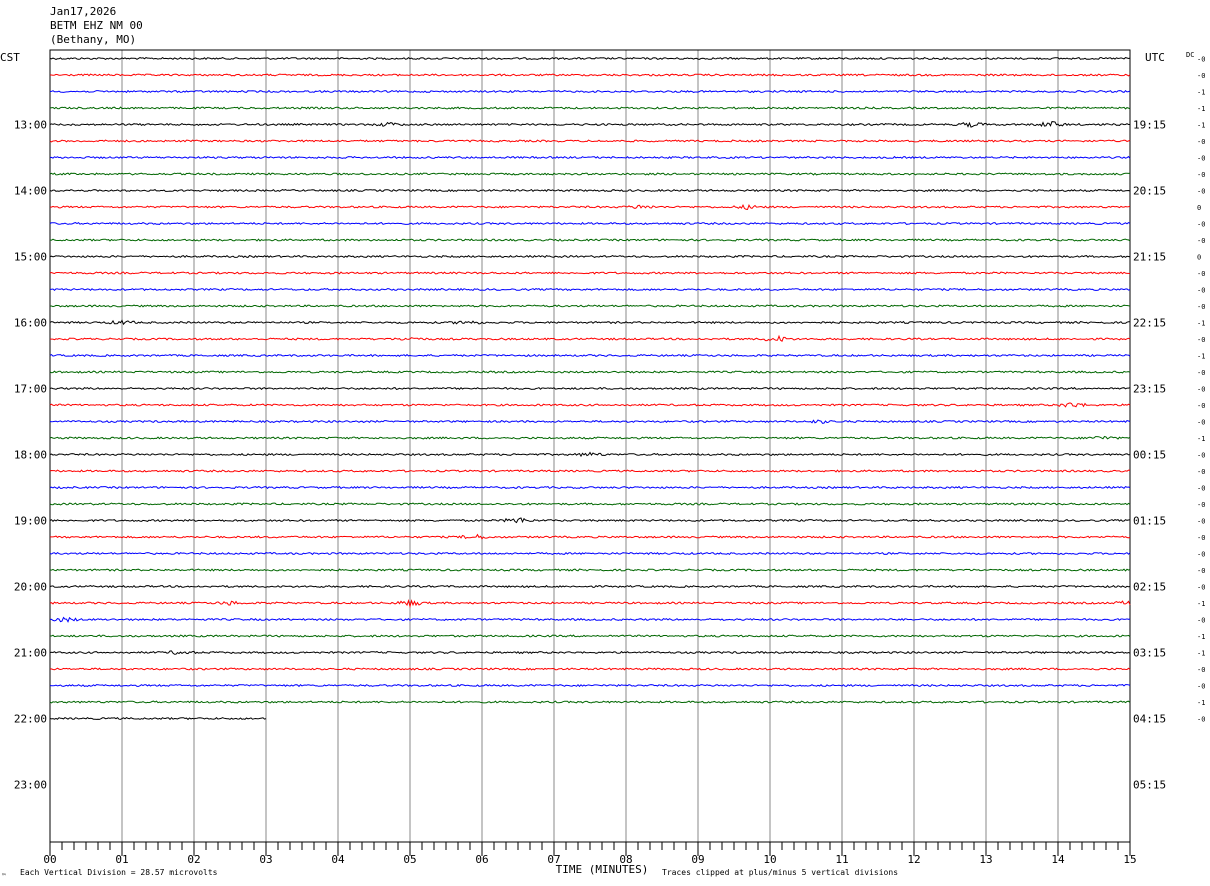 This screenshot has height=886, width=1210. Describe the element at coordinates (1149, 257) in the screenshot. I see `hour-label-utc: 21:15` at that location.